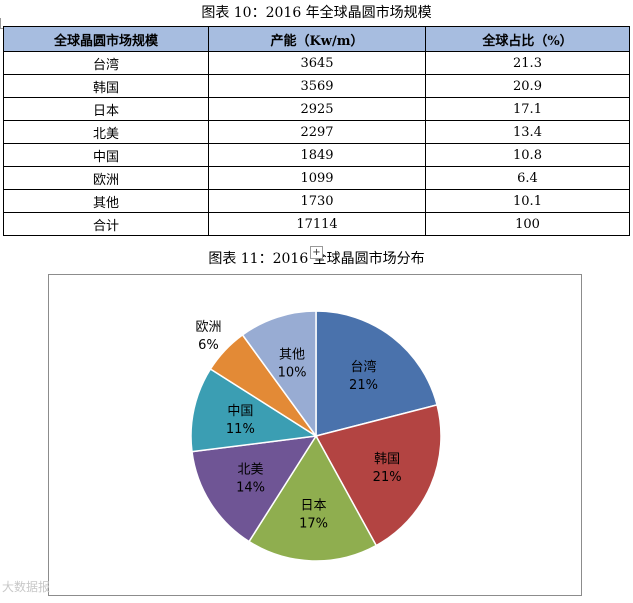 The width and height of the screenshot is (633, 603). Describe the element at coordinates (314, 505) in the screenshot. I see `slice-category-label: 日本` at that location.